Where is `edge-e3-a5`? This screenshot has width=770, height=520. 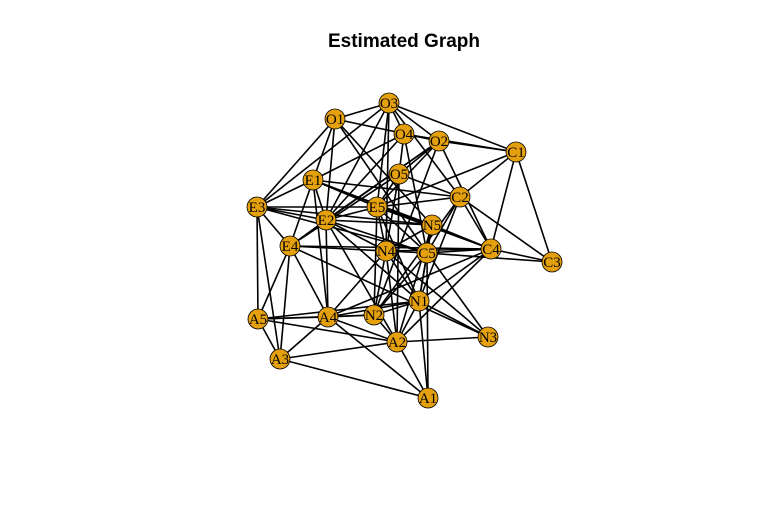 edge-e3-a5 is located at coordinates (257, 263).